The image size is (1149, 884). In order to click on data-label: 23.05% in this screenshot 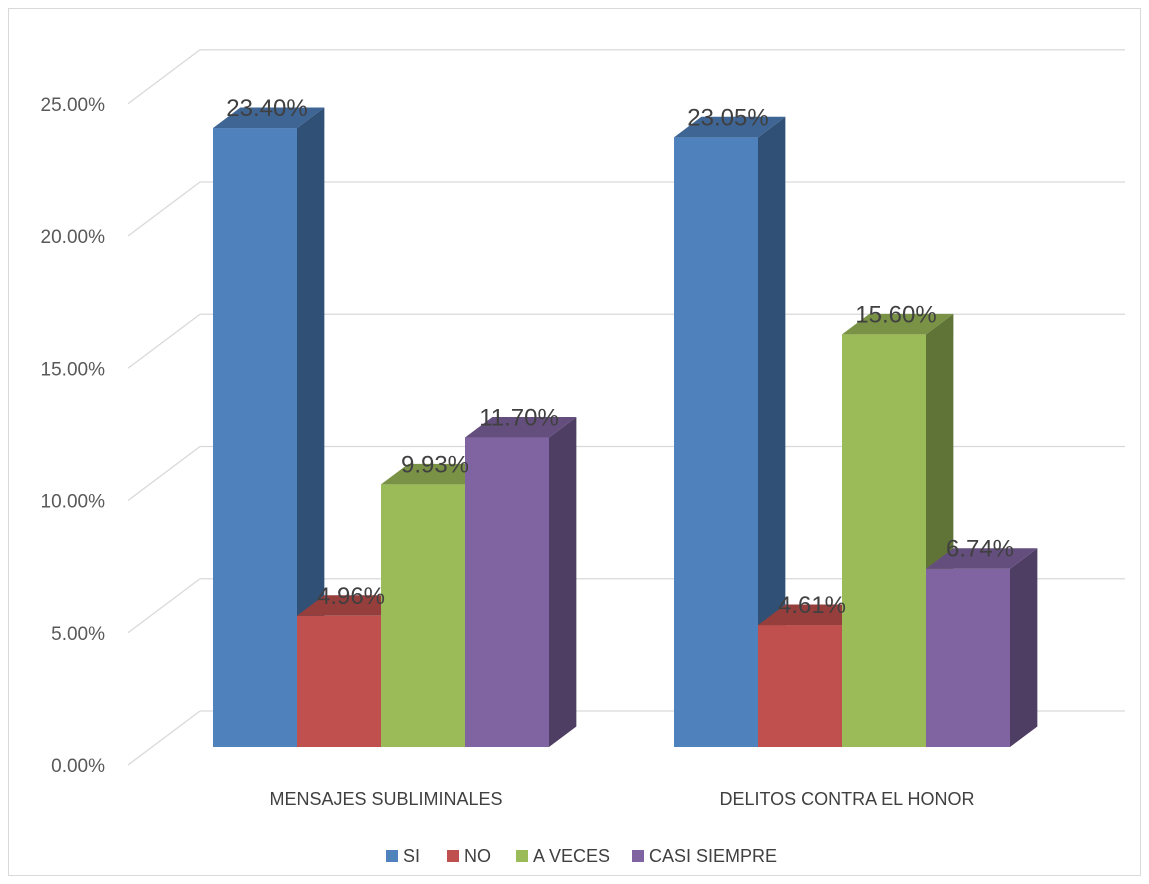, I will do `click(727, 117)`.